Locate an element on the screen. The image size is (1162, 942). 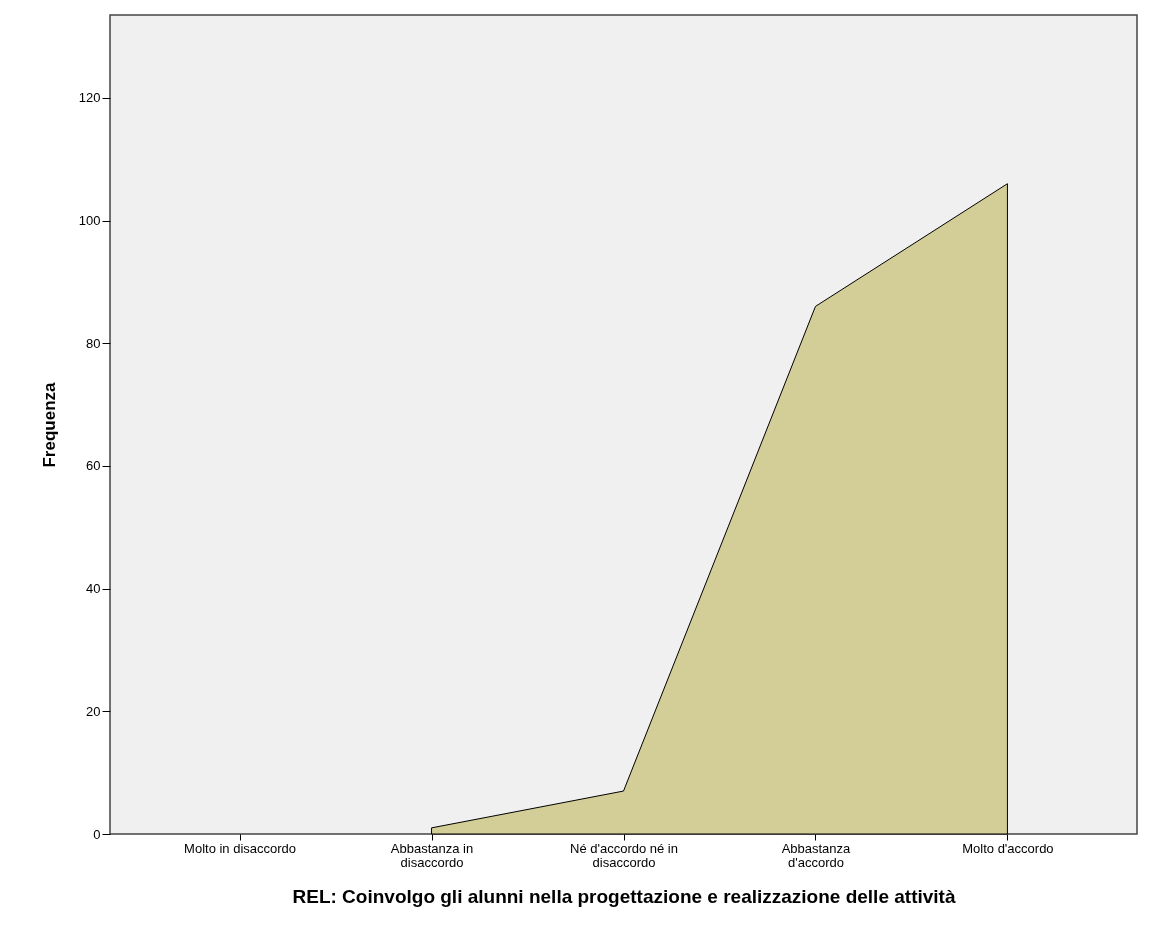
y-tick-label: 120 is located at coordinates (89, 98).